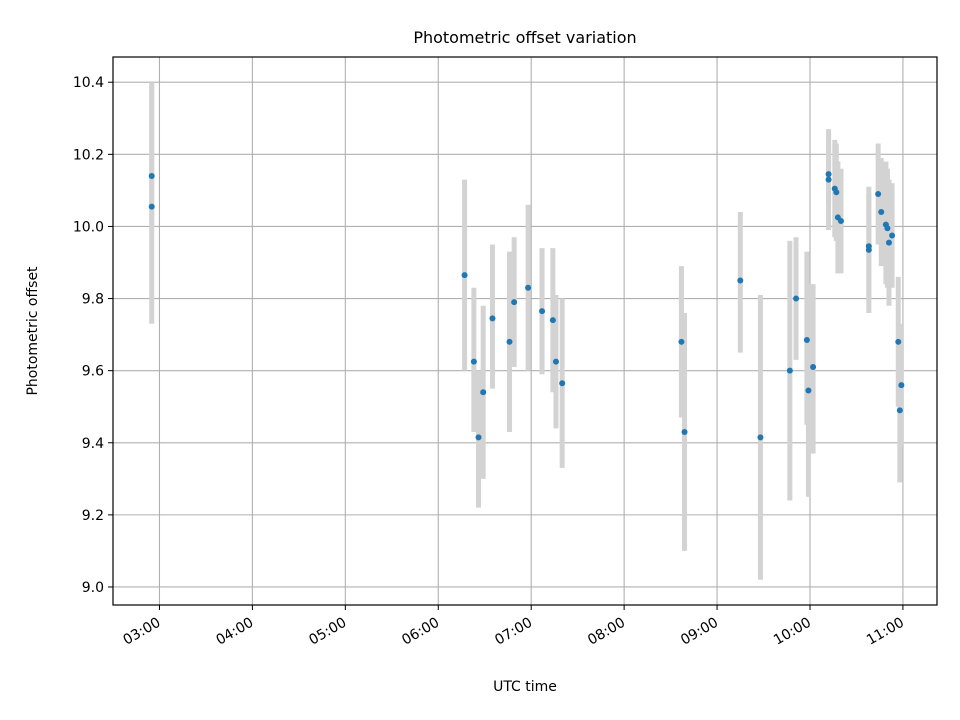  Describe the element at coordinates (524, 37) in the screenshot. I see `chart-title: Photometric offset variation` at that location.